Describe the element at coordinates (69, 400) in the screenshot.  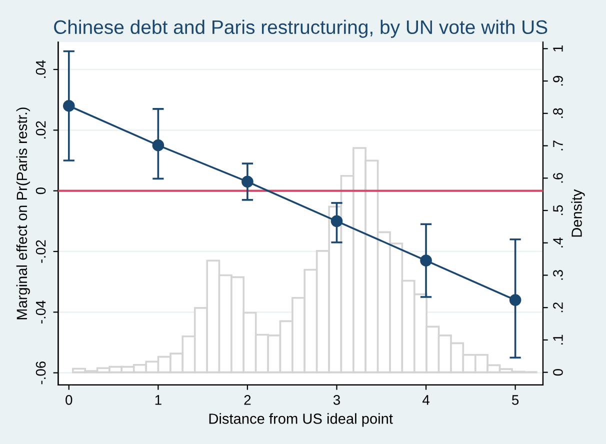
I see `x-tick-label: 0` at that location.